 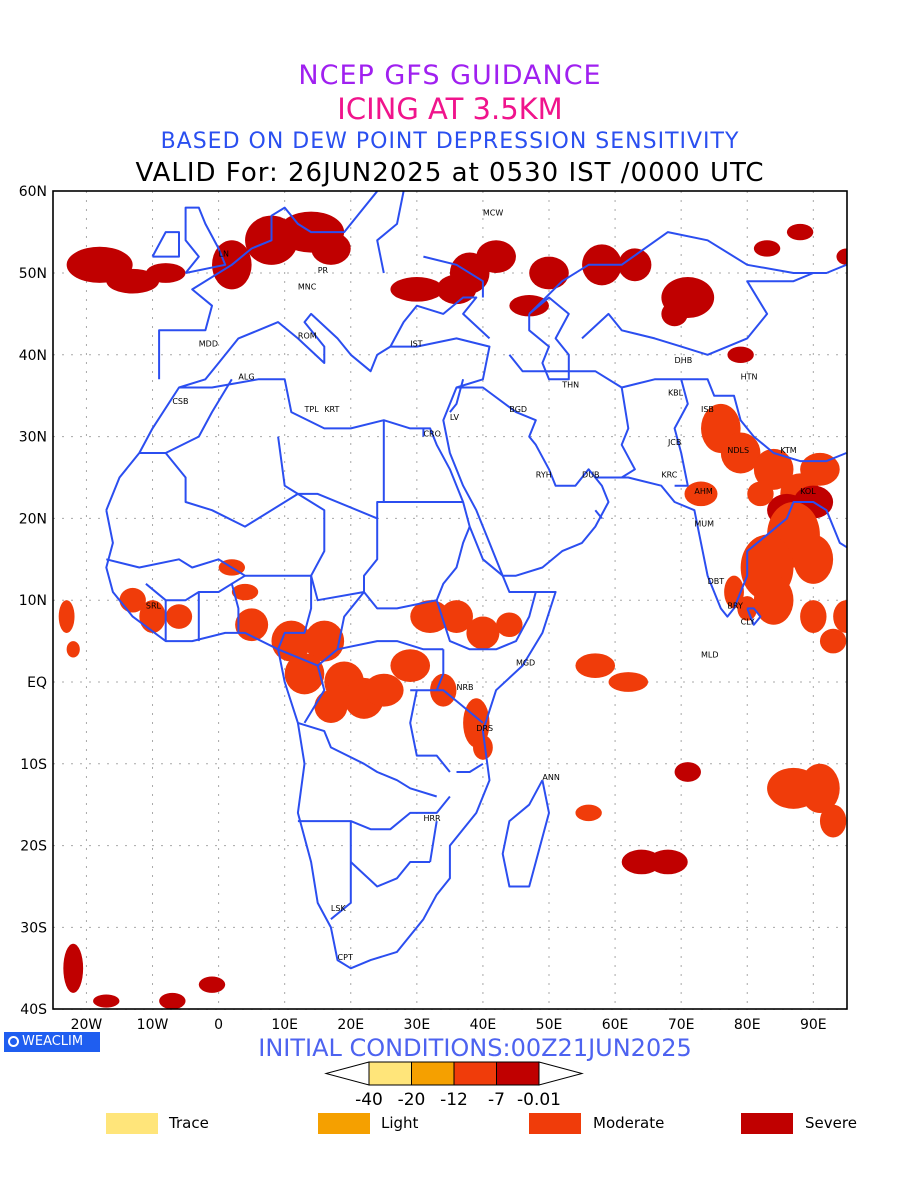 What do you see at coordinates (748, 622) in the screenshot?
I see `station-cly: CLY` at bounding box center [748, 622].